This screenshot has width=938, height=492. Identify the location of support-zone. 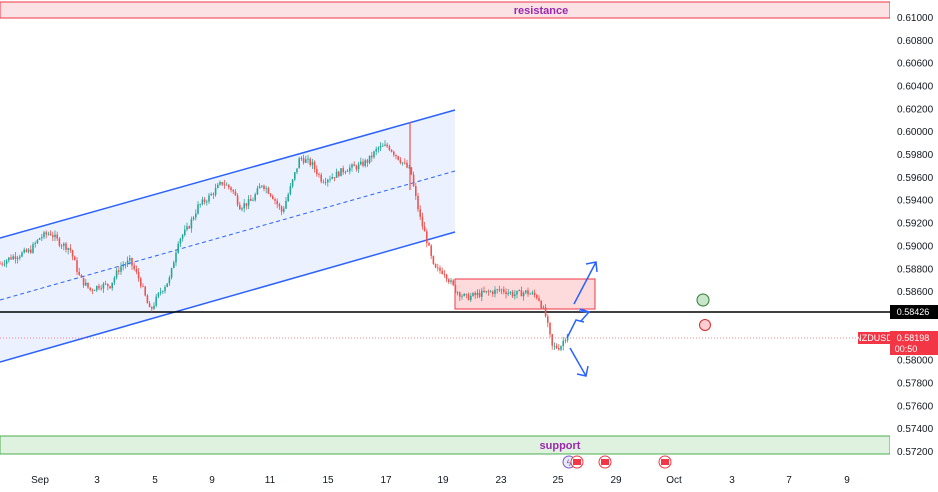
(445, 445).